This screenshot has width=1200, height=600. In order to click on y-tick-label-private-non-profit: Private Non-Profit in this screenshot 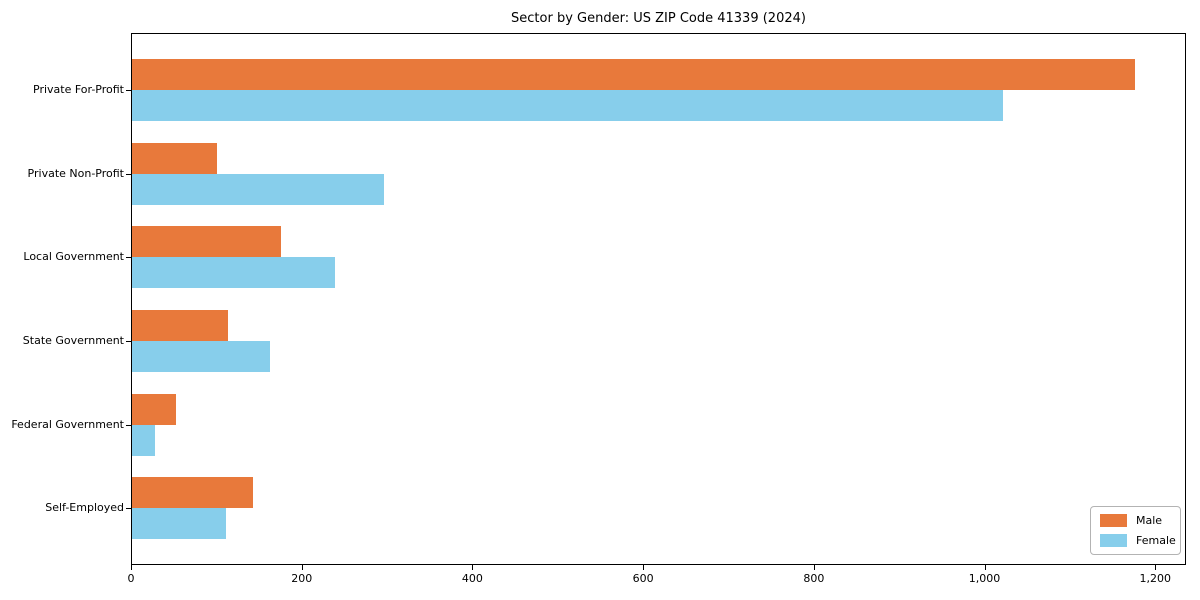, I will do `click(75, 173)`.